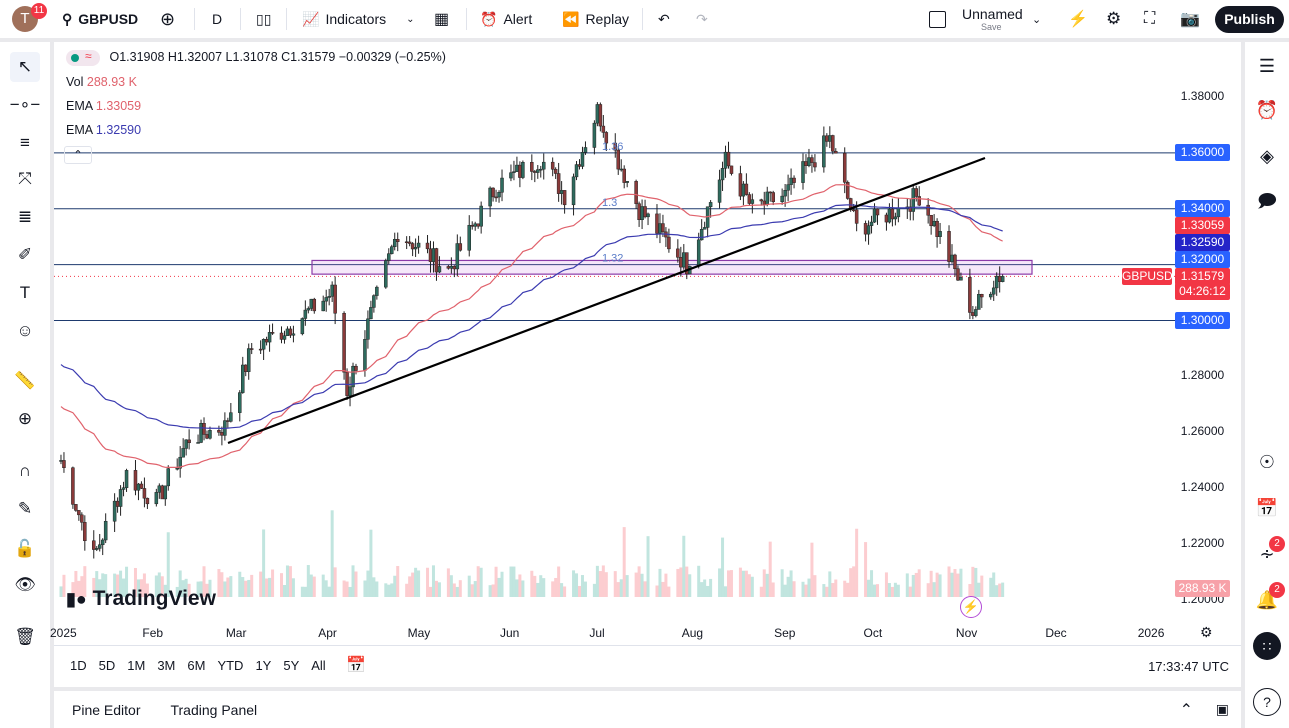 The image size is (1289, 728). What do you see at coordinates (25, 508) in the screenshot?
I see `lock-drawing-icon: ✎` at bounding box center [25, 508].